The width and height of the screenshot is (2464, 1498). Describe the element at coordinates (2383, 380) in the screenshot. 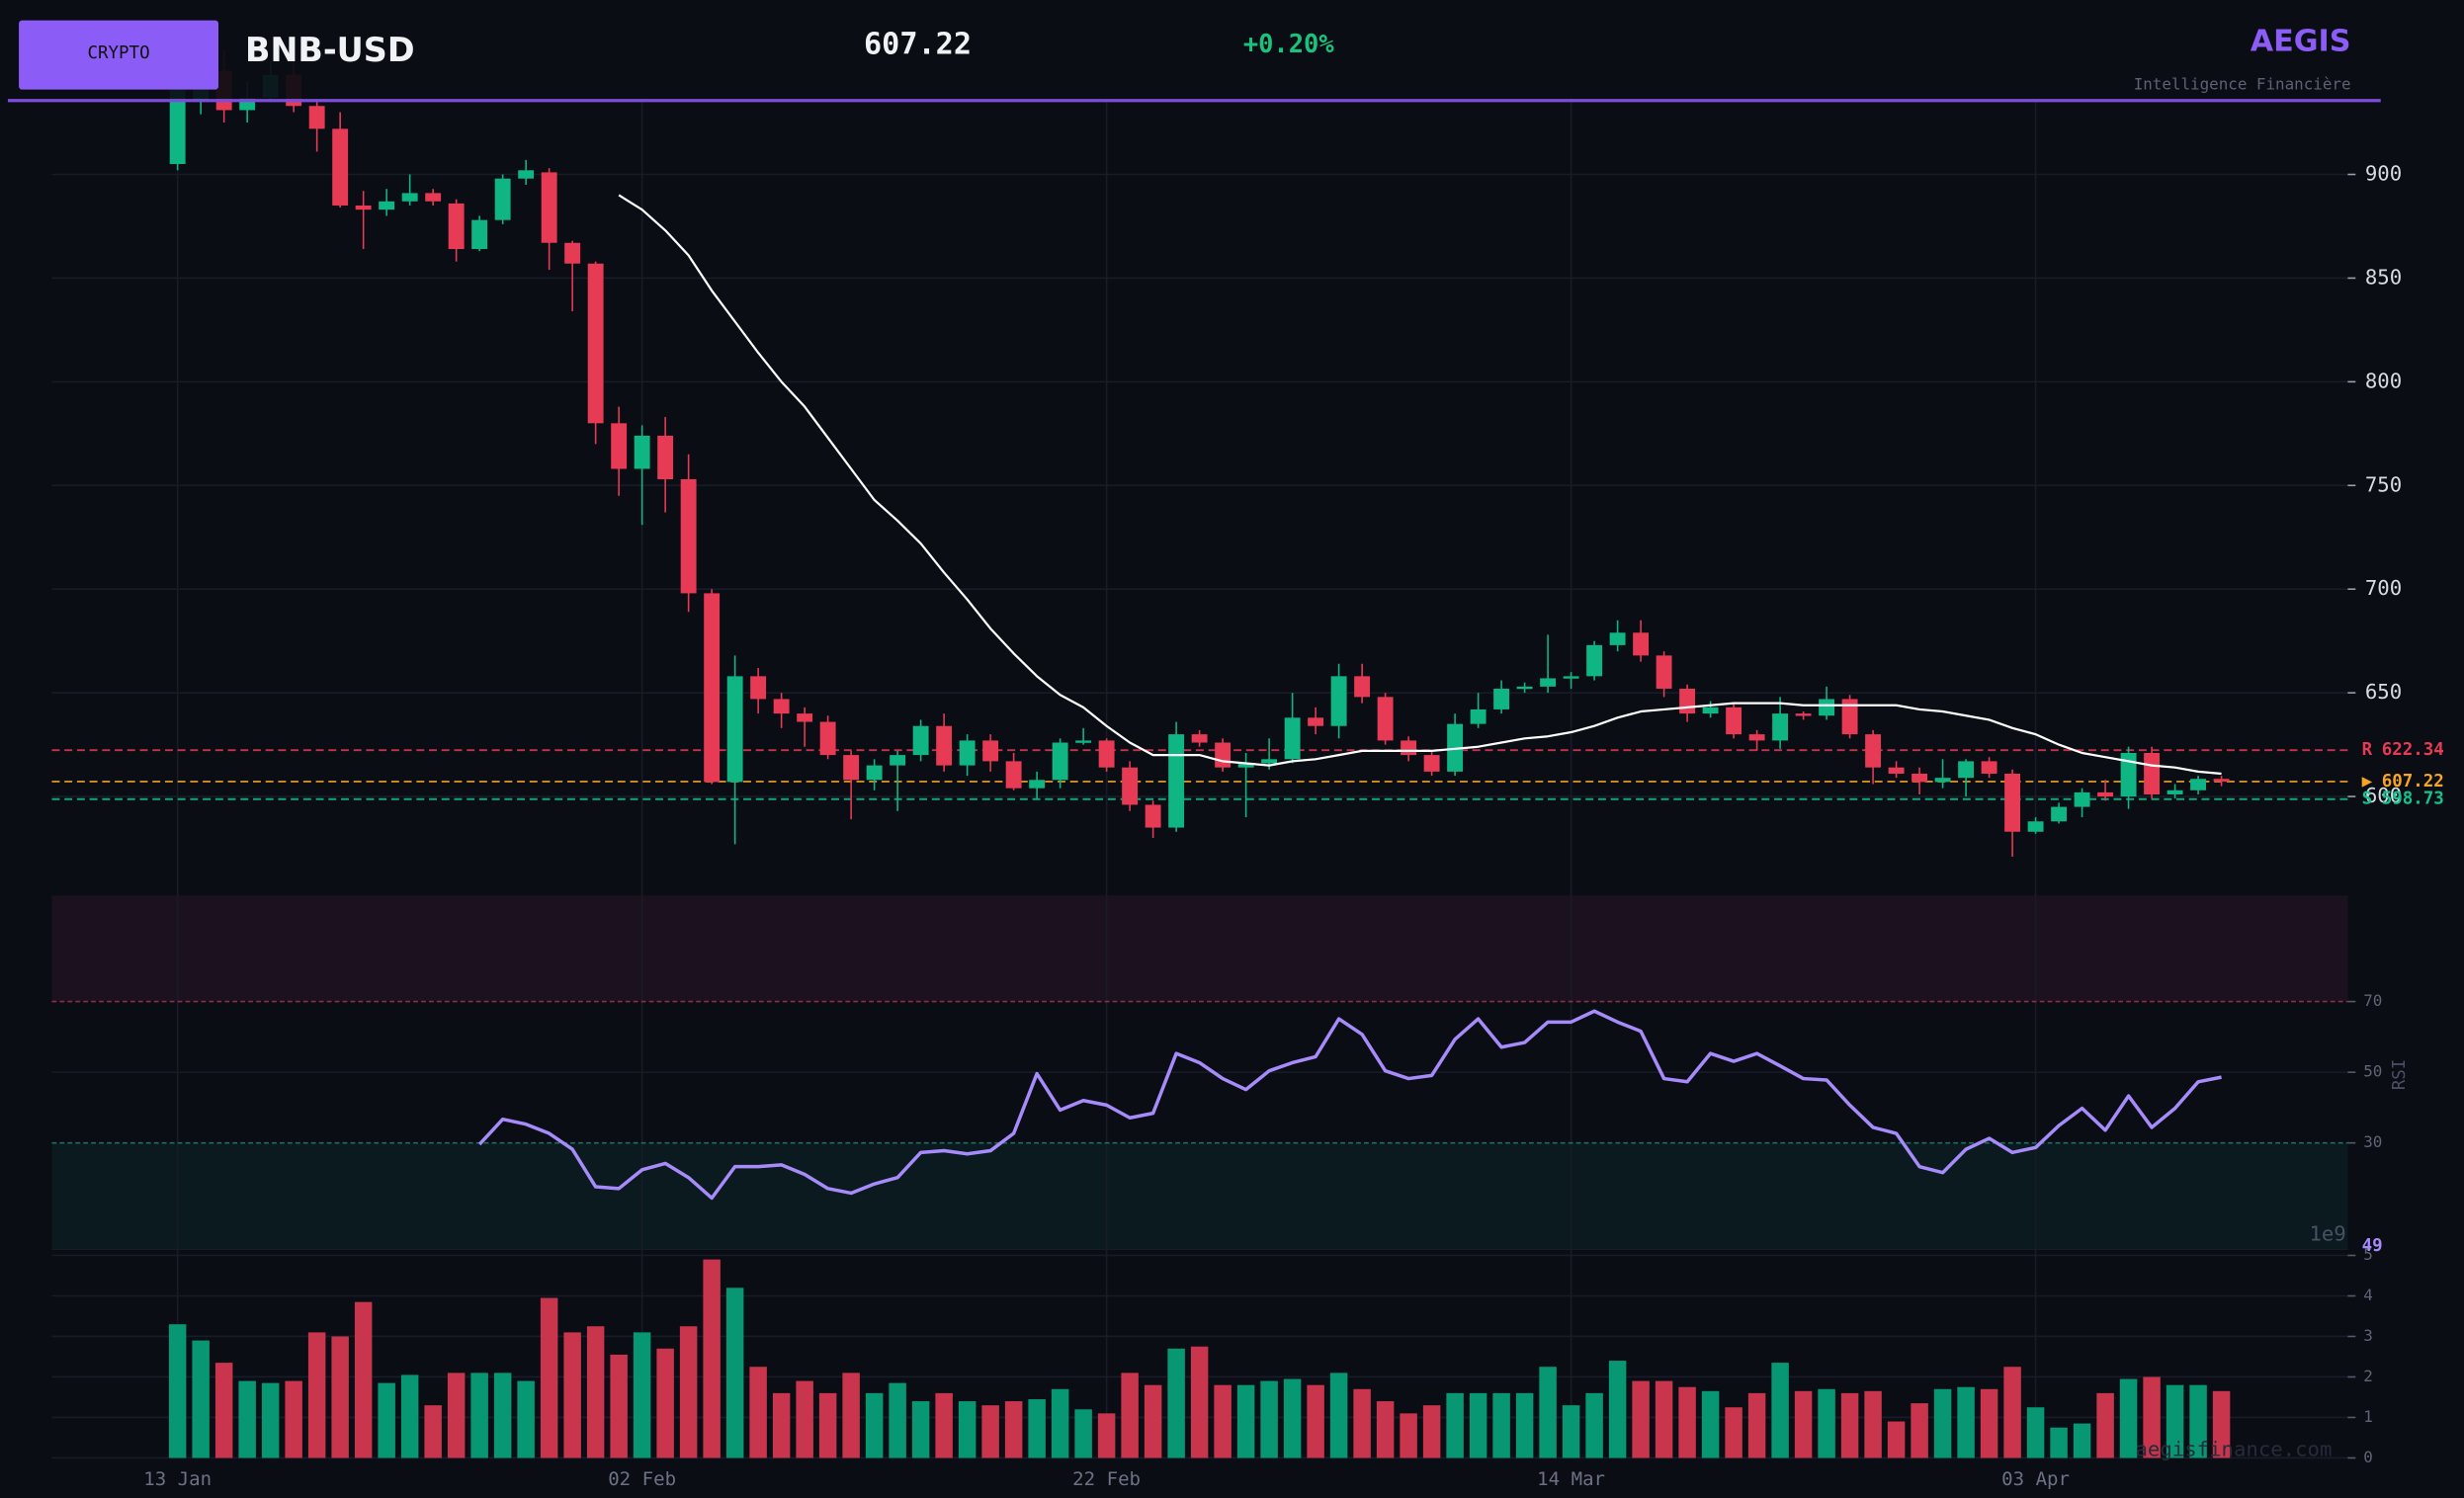

I see `y-tick-label: 800` at that location.